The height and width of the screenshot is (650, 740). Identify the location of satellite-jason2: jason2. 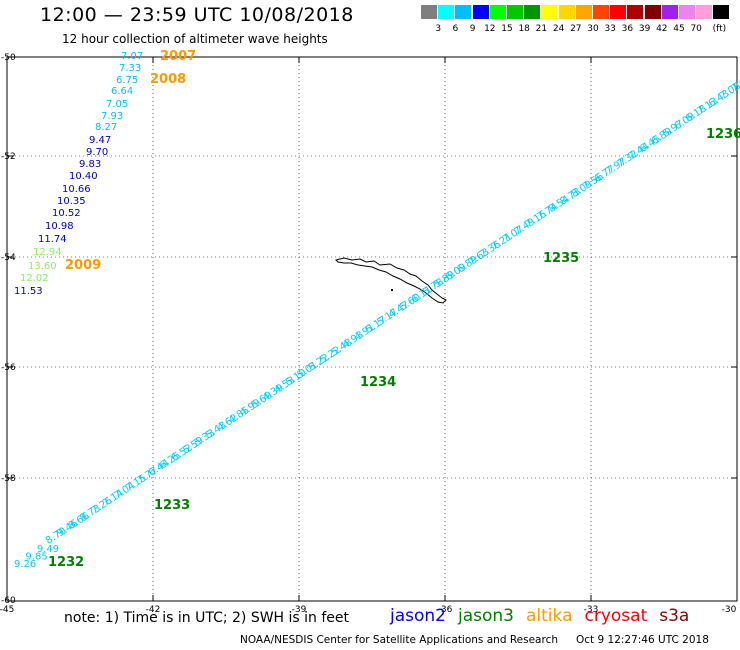
(418, 616).